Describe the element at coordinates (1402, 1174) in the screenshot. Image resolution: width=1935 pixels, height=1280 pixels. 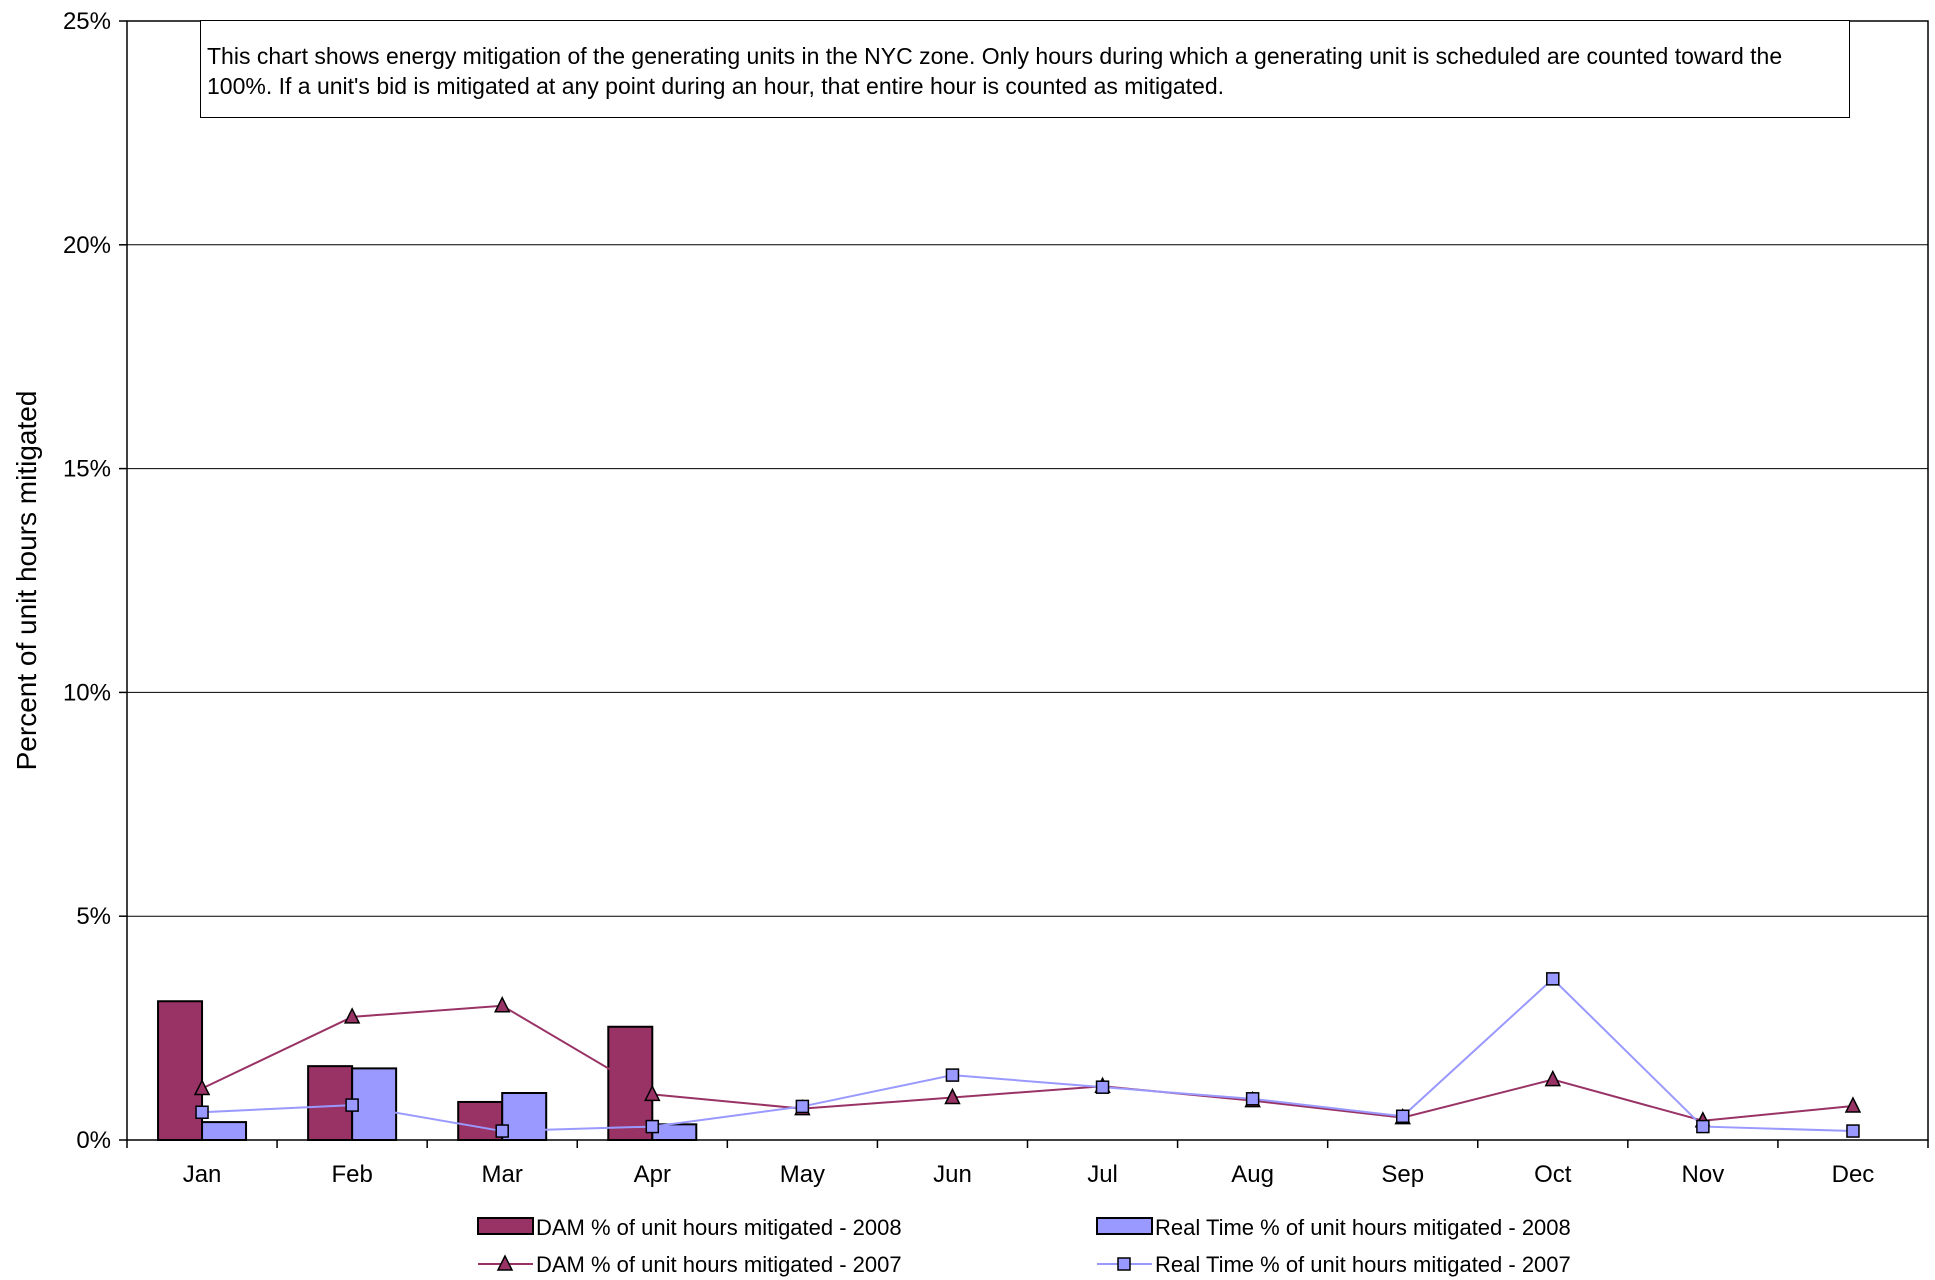
I see `x-tick-label: Sep` at that location.